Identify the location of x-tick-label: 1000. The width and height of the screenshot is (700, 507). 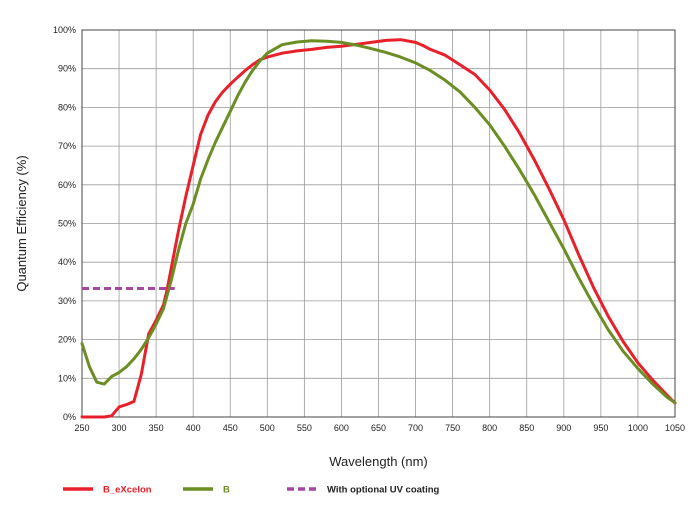
(638, 428).